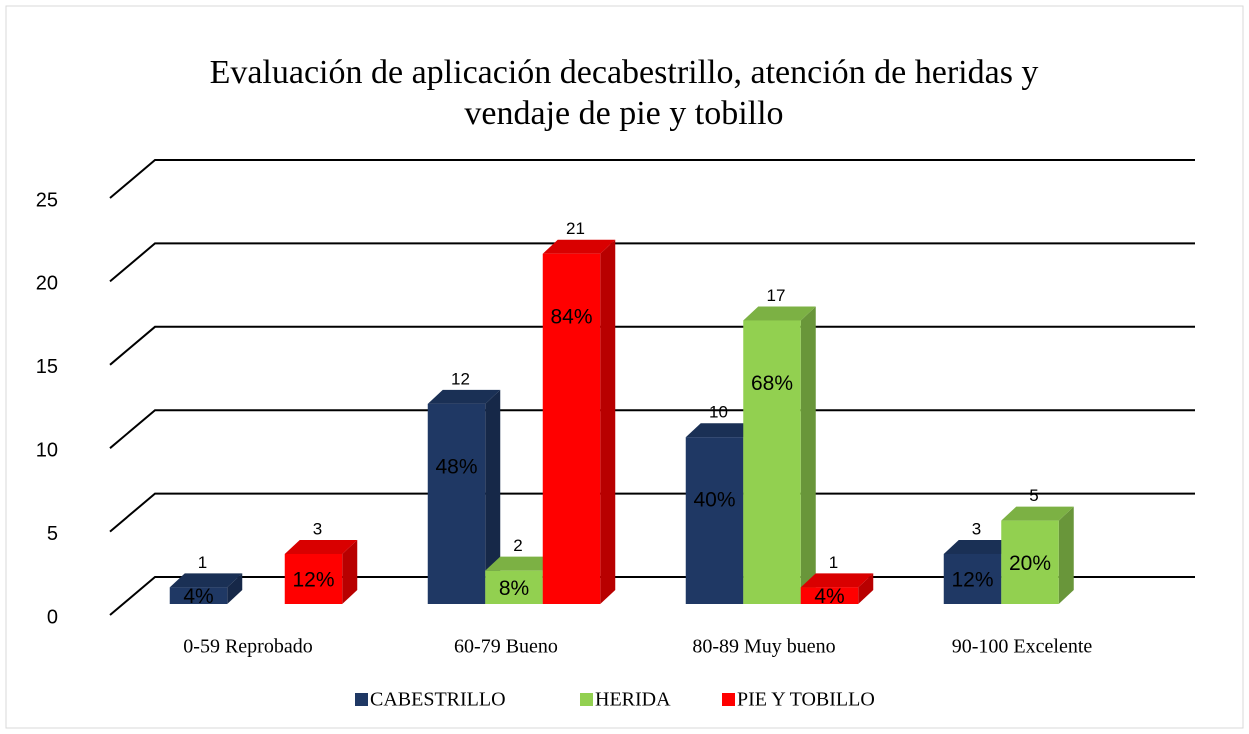 This screenshot has height=734, width=1249. What do you see at coordinates (506, 647) in the screenshot?
I see `x-tick-label: 60-79 Bueno` at bounding box center [506, 647].